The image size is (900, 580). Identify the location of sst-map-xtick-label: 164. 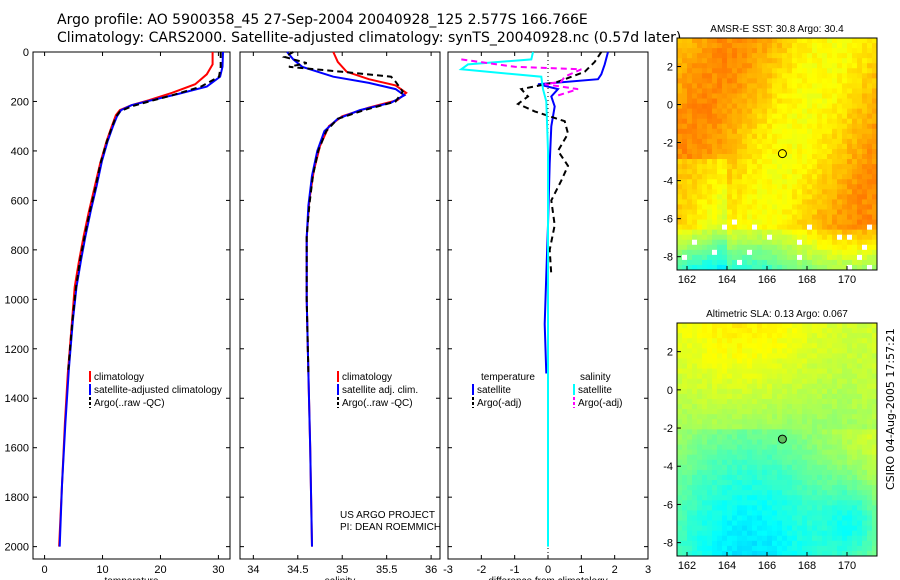
(727, 280).